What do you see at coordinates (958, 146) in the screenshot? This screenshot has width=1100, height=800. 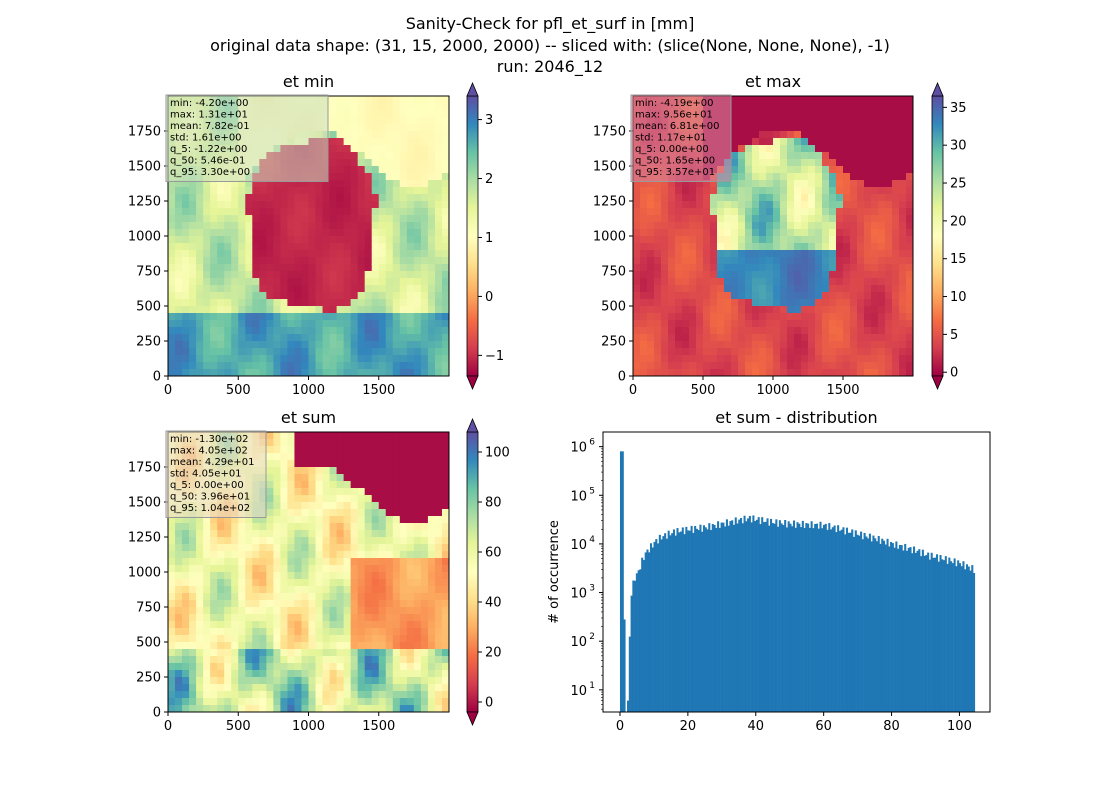 I see `colorbar-tick-label: 30` at bounding box center [958, 146].